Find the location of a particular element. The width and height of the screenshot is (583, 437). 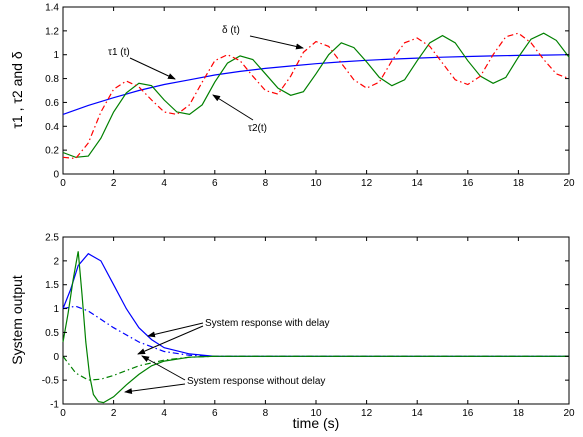

annotation-tau2-arrow is located at coordinates (233, 107).